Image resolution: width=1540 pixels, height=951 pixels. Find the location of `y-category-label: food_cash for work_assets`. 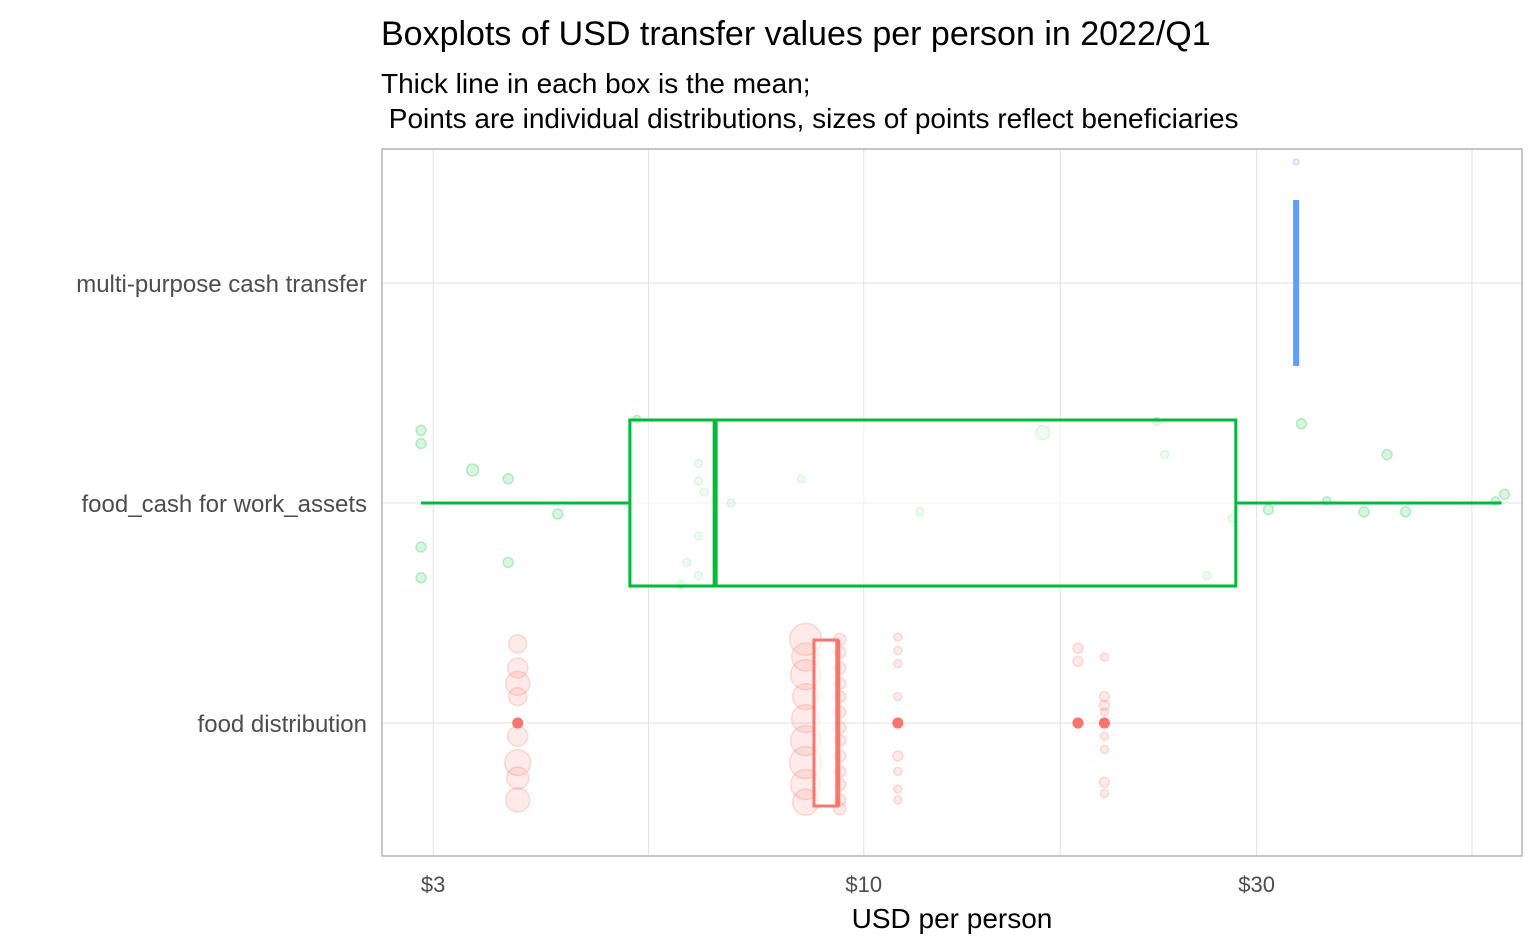

y-category-label: food_cash for work_assets is located at coordinates (224, 504).